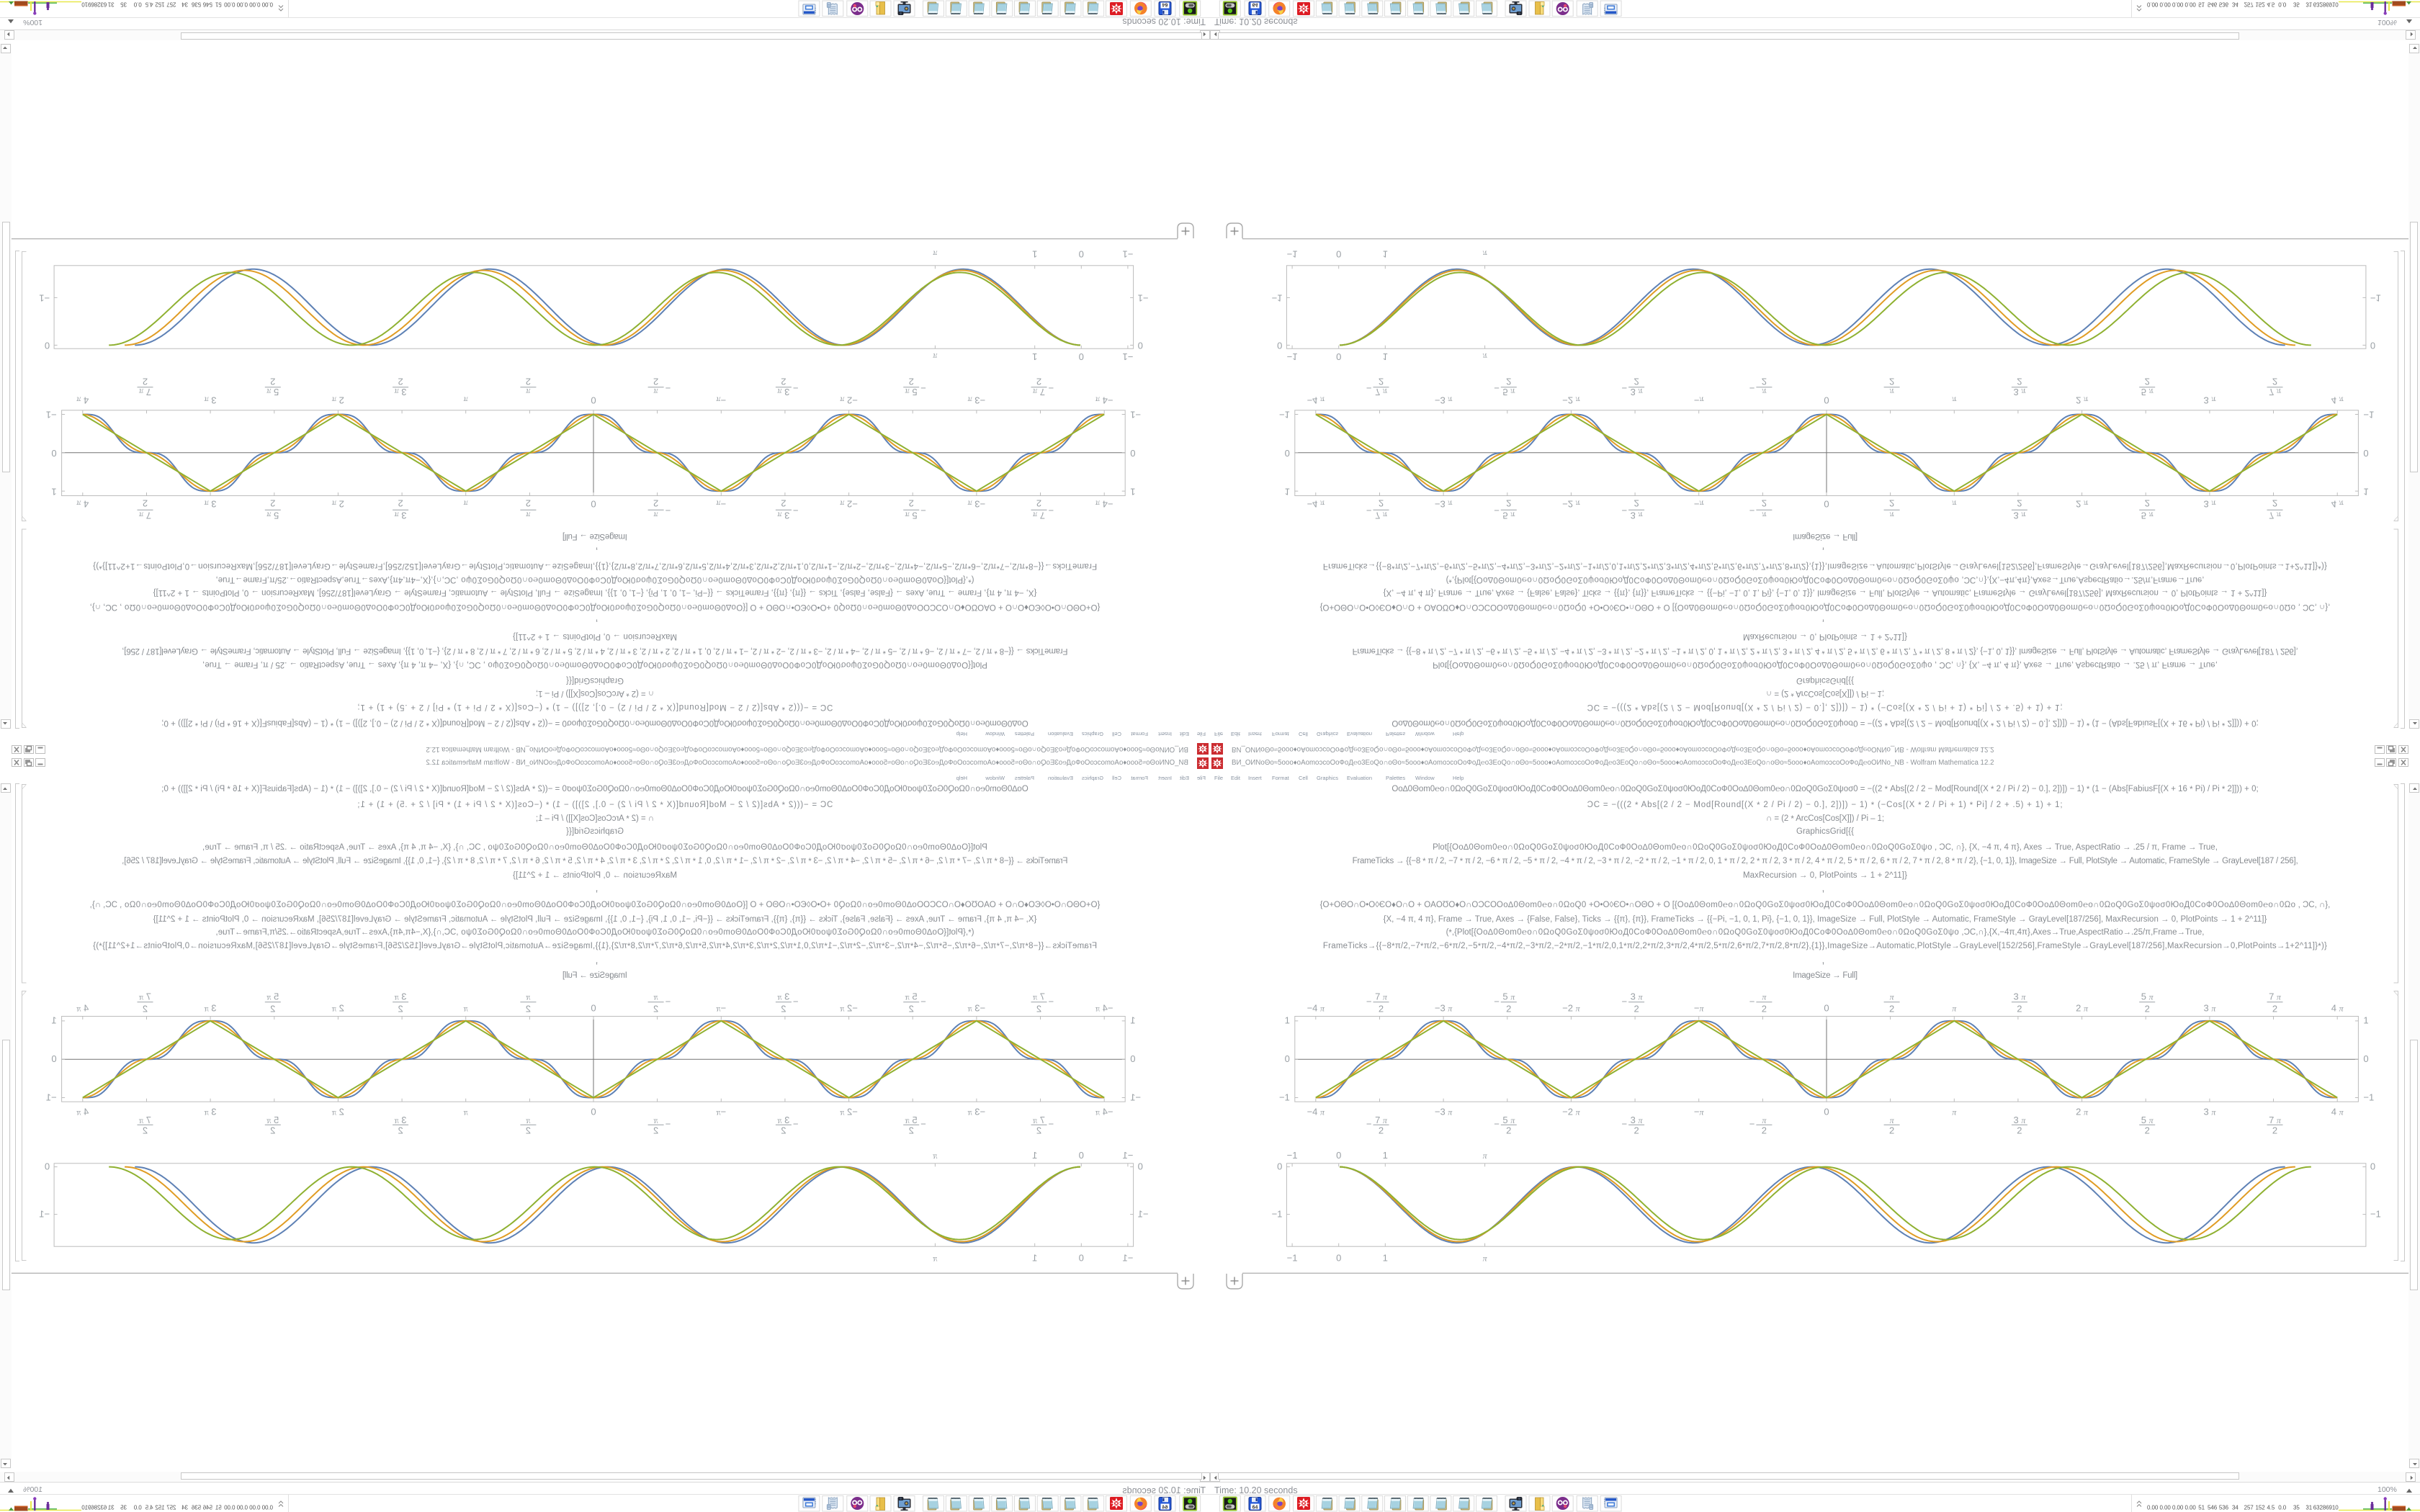 The height and width of the screenshot is (1512, 2420). I want to click on svg-text: 31, so click(2308, 1508).